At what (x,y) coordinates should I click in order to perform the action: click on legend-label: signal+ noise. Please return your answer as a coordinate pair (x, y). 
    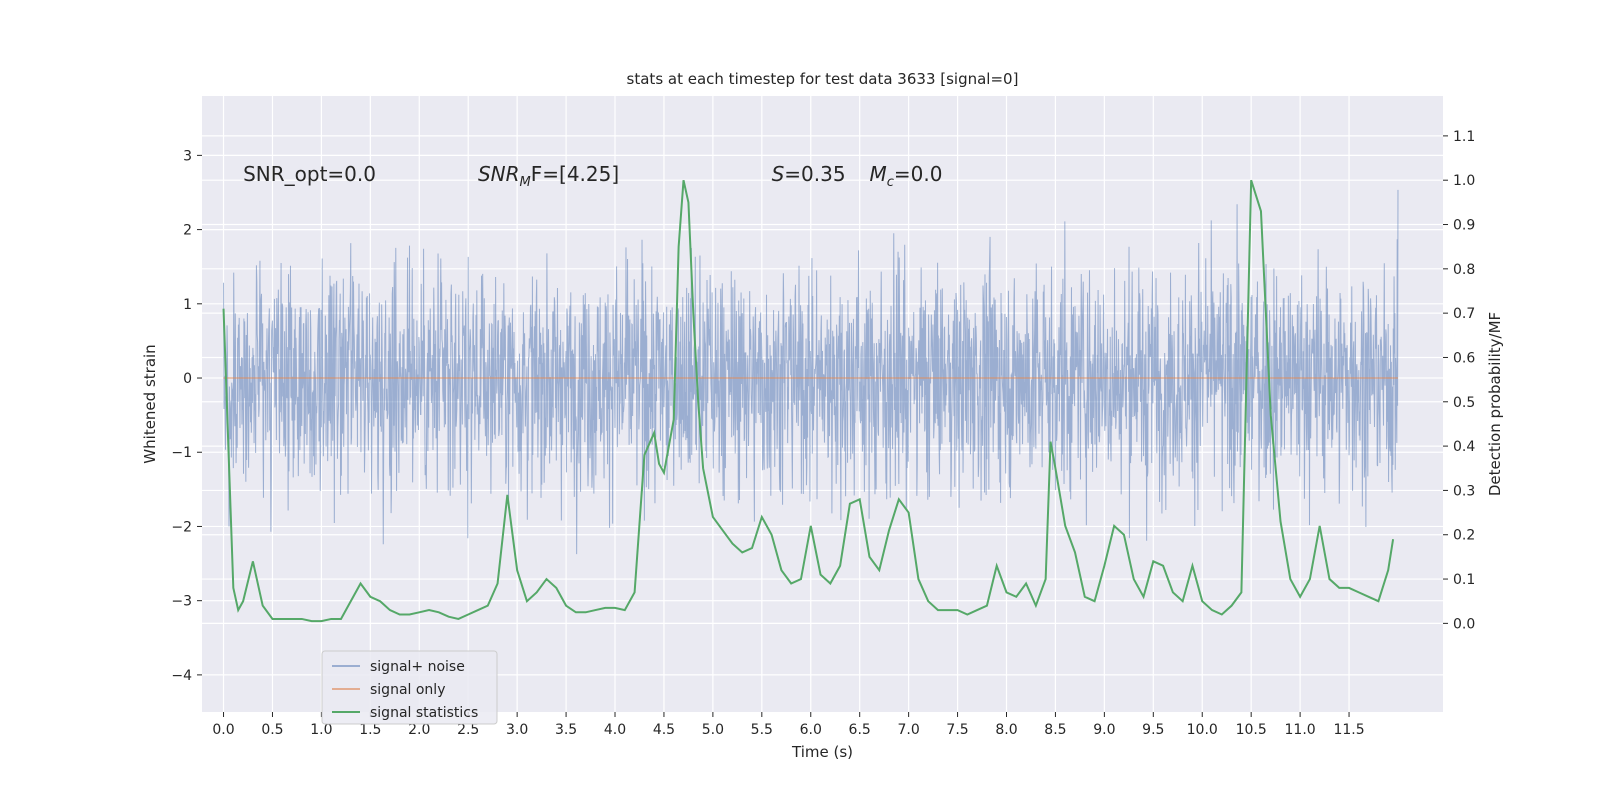
    Looking at the image, I should click on (417, 667).